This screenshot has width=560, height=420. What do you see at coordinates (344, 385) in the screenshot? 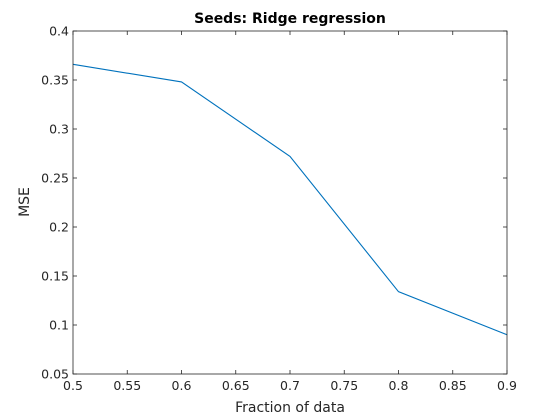
I see `x-tick-label: 0.75` at bounding box center [344, 385].